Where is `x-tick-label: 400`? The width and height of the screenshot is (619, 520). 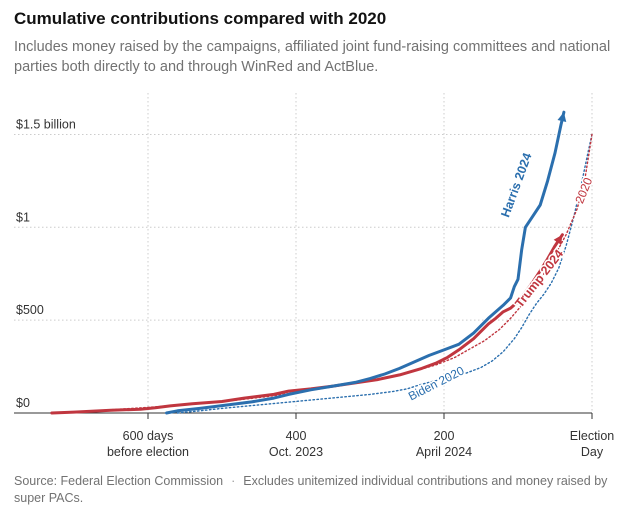 x-tick-label: 400 is located at coordinates (296, 436).